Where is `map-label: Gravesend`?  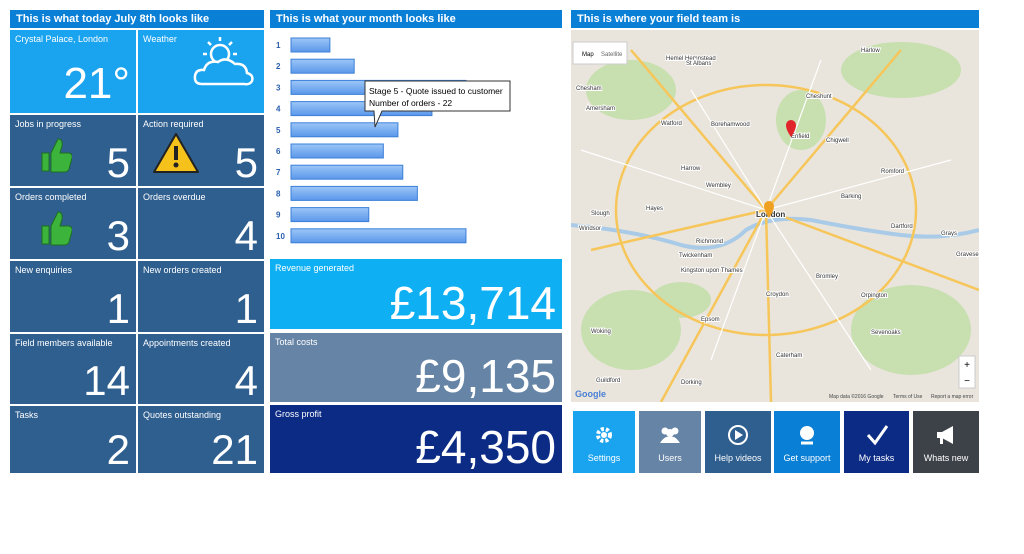 map-label: Gravesend is located at coordinates (967, 255).